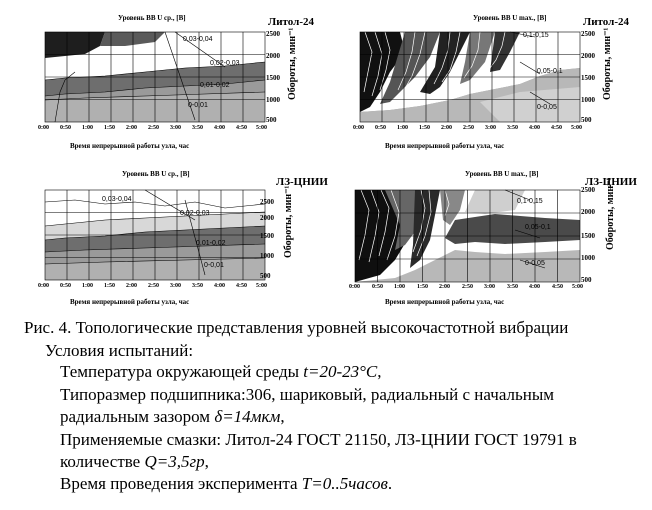 The height and width of the screenshot is (510, 652). I want to click on condition-value: δ=14мкм, so click(247, 416).